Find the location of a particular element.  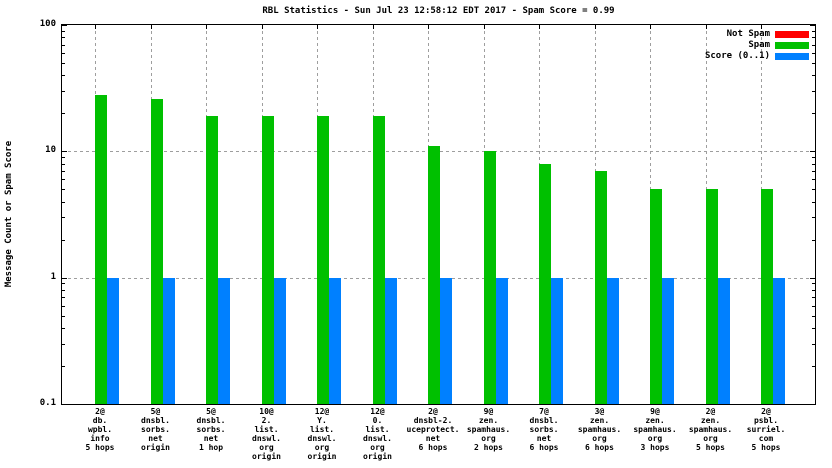

legend: Not Spam Spam Score (0..1) is located at coordinates (757, 45).